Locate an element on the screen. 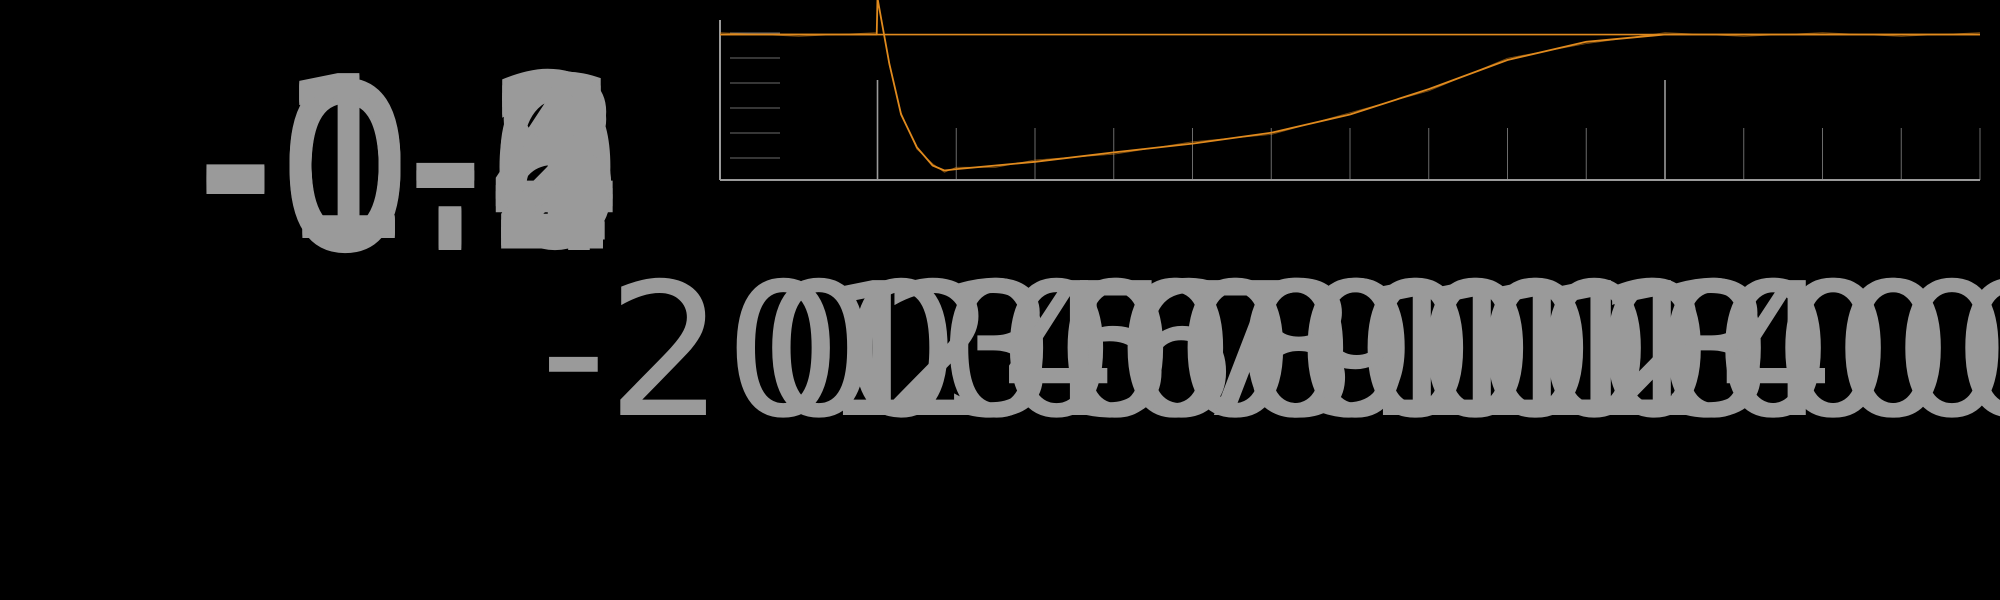 This screenshot has height=600, width=2000. y-tick-label: 0.2 is located at coordinates (450, 173).